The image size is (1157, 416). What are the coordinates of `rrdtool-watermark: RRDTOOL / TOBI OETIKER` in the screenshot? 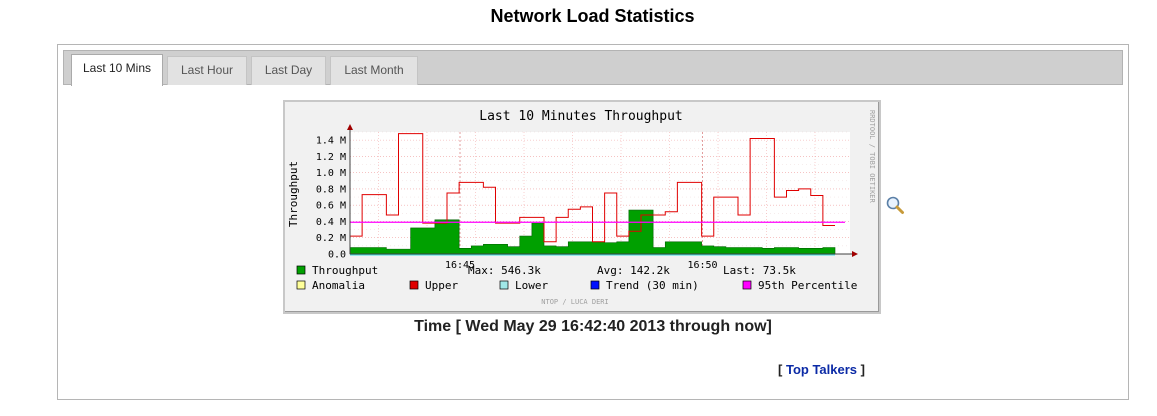 It's located at (872, 157).